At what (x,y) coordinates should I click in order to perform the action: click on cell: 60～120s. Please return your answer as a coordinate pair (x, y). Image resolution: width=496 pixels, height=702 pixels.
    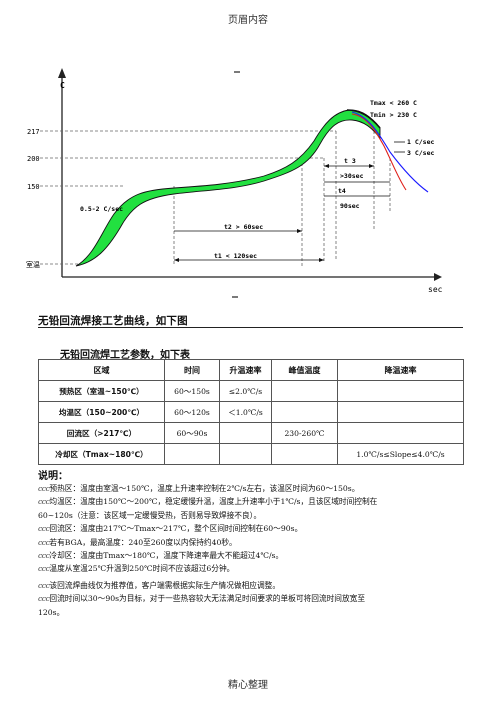
    Looking at the image, I should click on (192, 412).